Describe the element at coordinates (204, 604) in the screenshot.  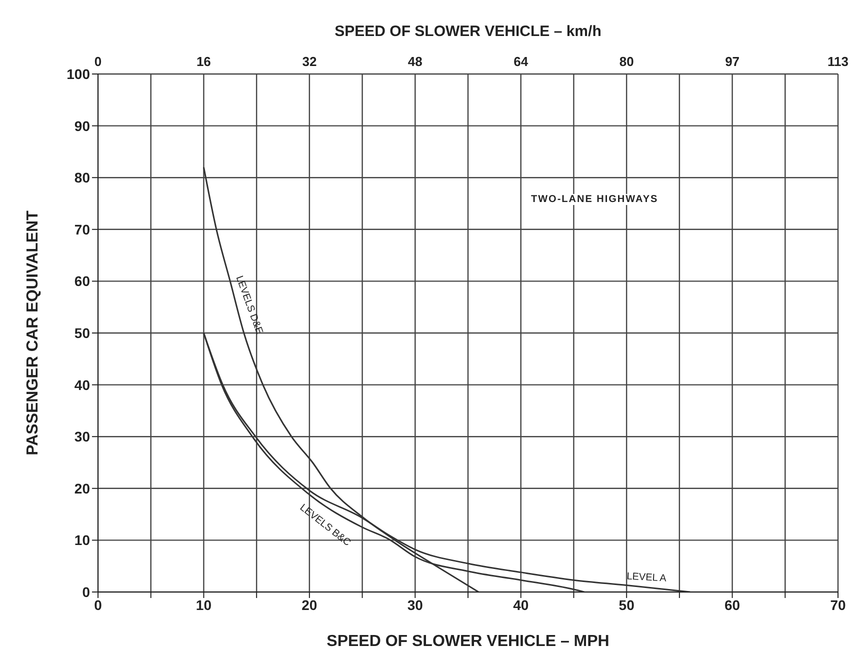
I see `x-tick-label: 10` at that location.